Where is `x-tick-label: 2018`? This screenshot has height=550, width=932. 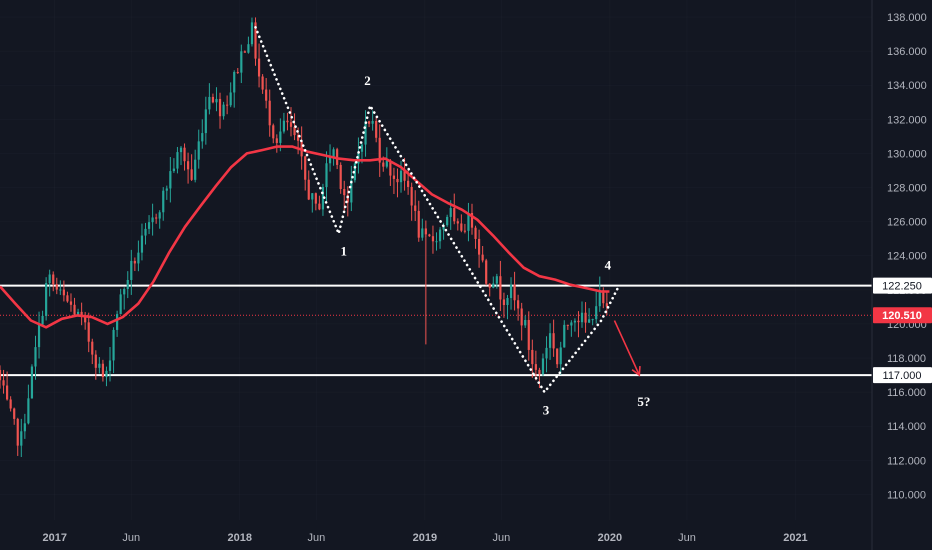
x-tick-label: 2018 is located at coordinates (240, 538).